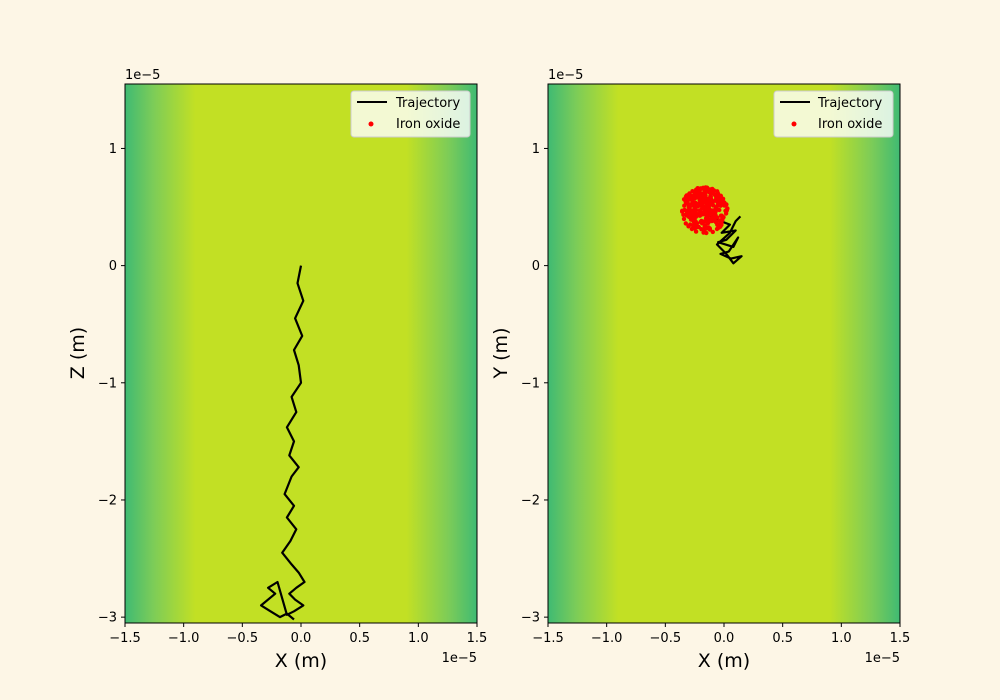  Describe the element at coordinates (501, 354) in the screenshot. I see `y-axis-label: Y (m)` at that location.